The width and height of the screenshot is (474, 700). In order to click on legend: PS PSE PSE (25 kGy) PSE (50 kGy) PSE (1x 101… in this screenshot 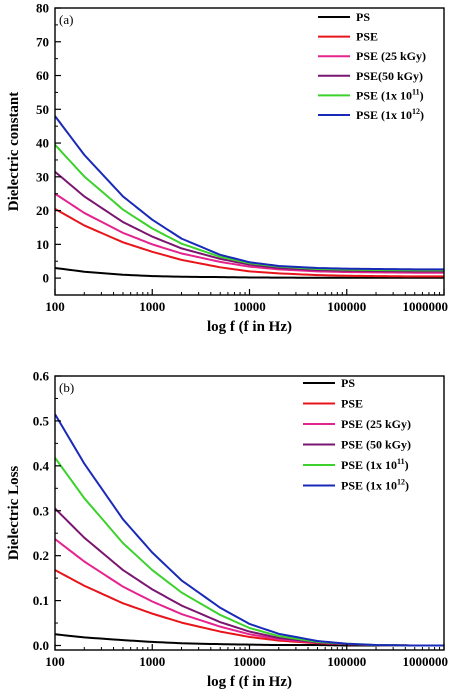, I will do `click(357, 434)`.